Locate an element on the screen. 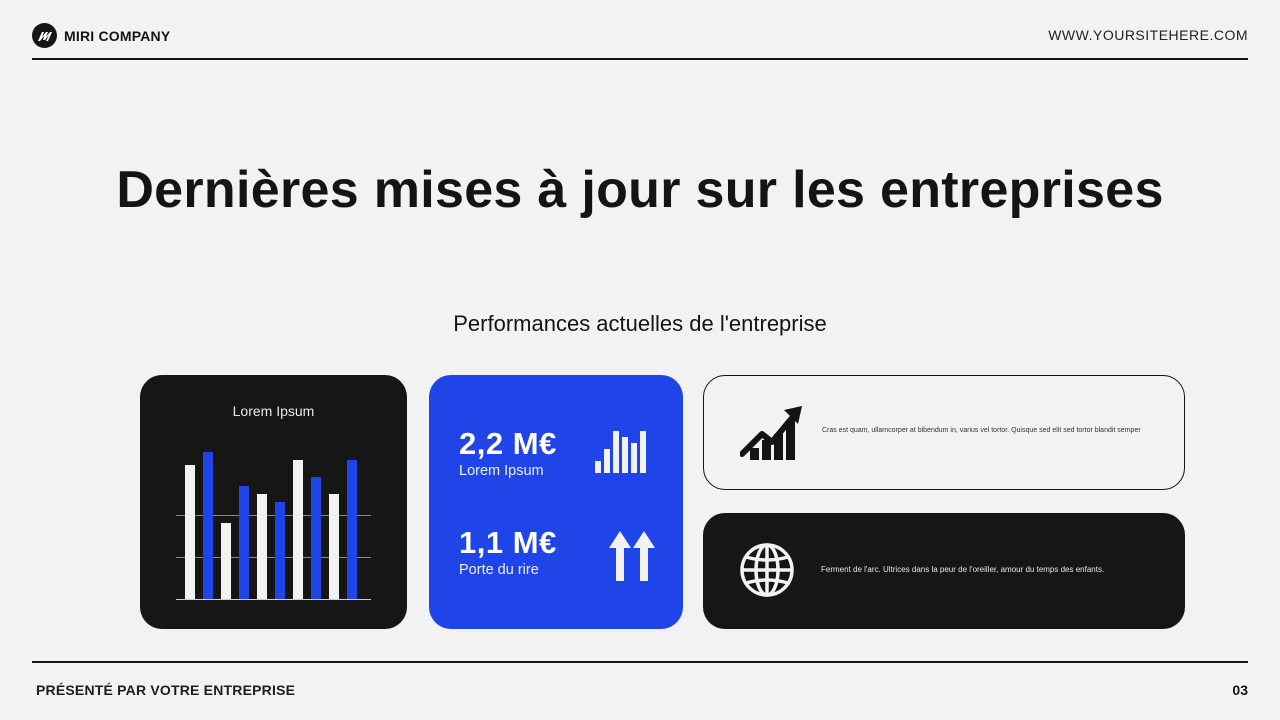 The width and height of the screenshot is (1280, 720). stats-card: 2,2 M€ Lorem Ipsum 1,1 M€ Porte du rire is located at coordinates (556, 502).